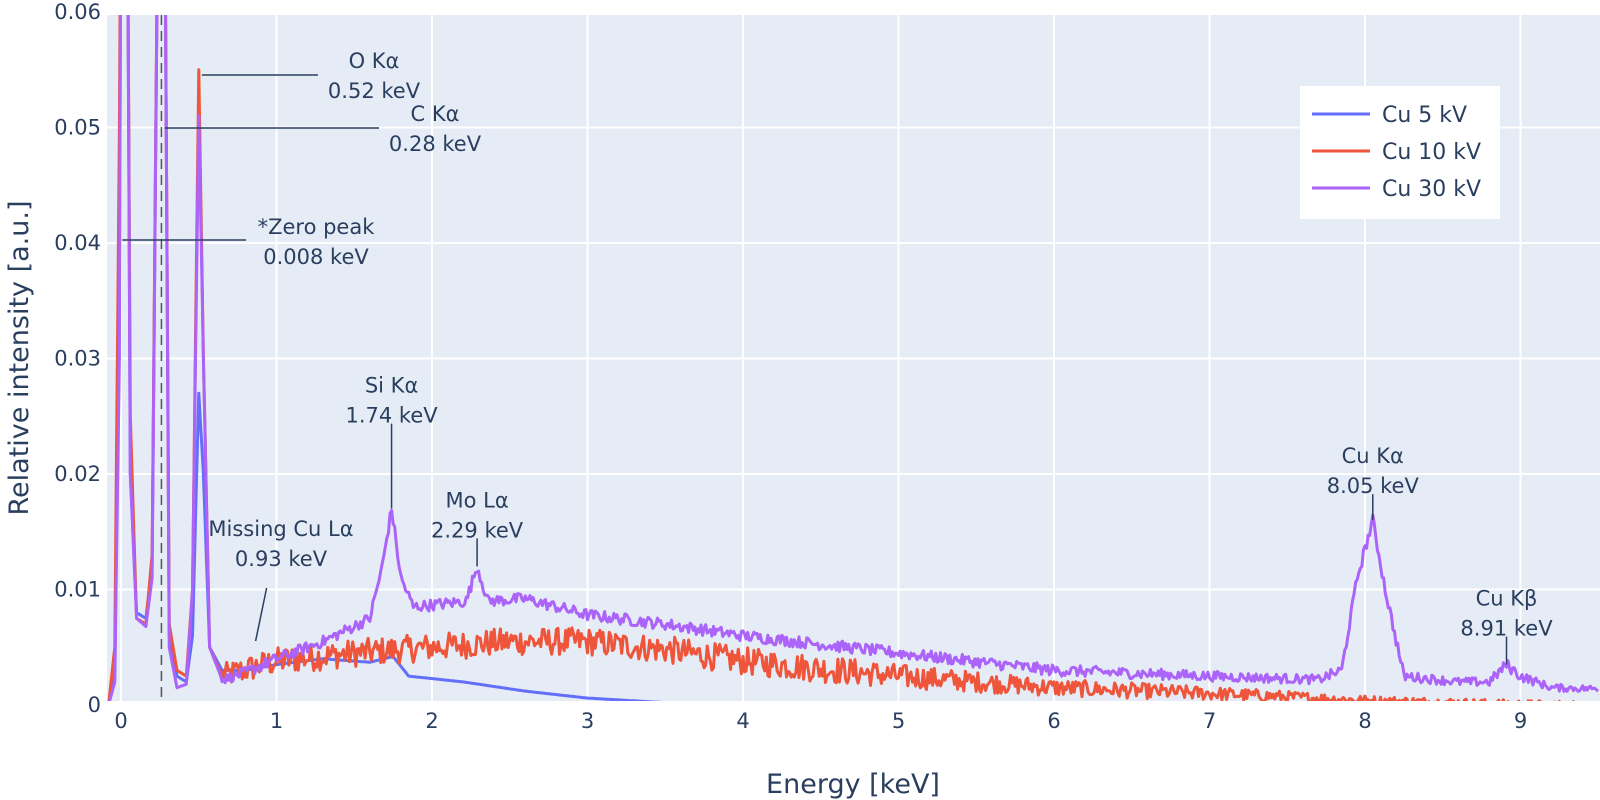 Image resolution: width=1600 pixels, height=800 pixels. Describe the element at coordinates (1431, 152) in the screenshot. I see `legend-label: Cu 10 kV` at that location.